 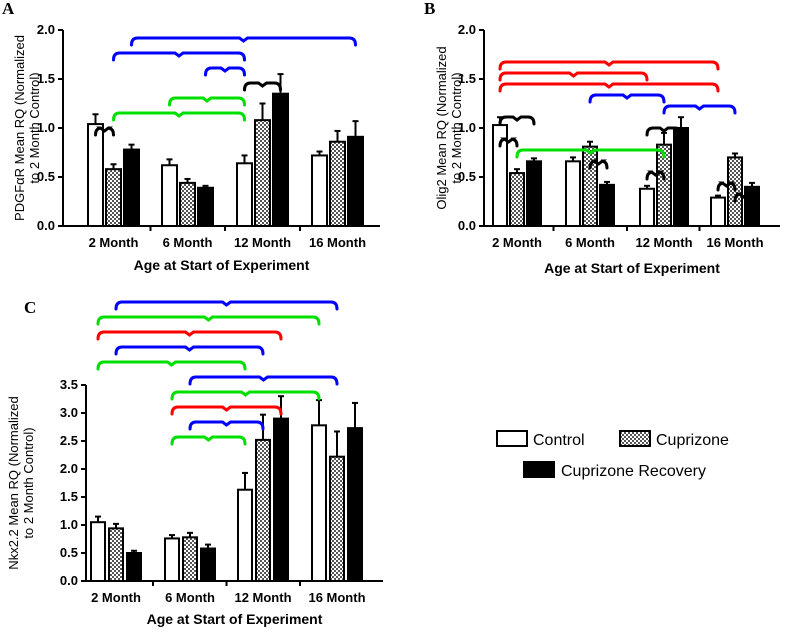 What do you see at coordinates (635, 438) in the screenshot?
I see `legend-swatch-cuprizone` at bounding box center [635, 438].